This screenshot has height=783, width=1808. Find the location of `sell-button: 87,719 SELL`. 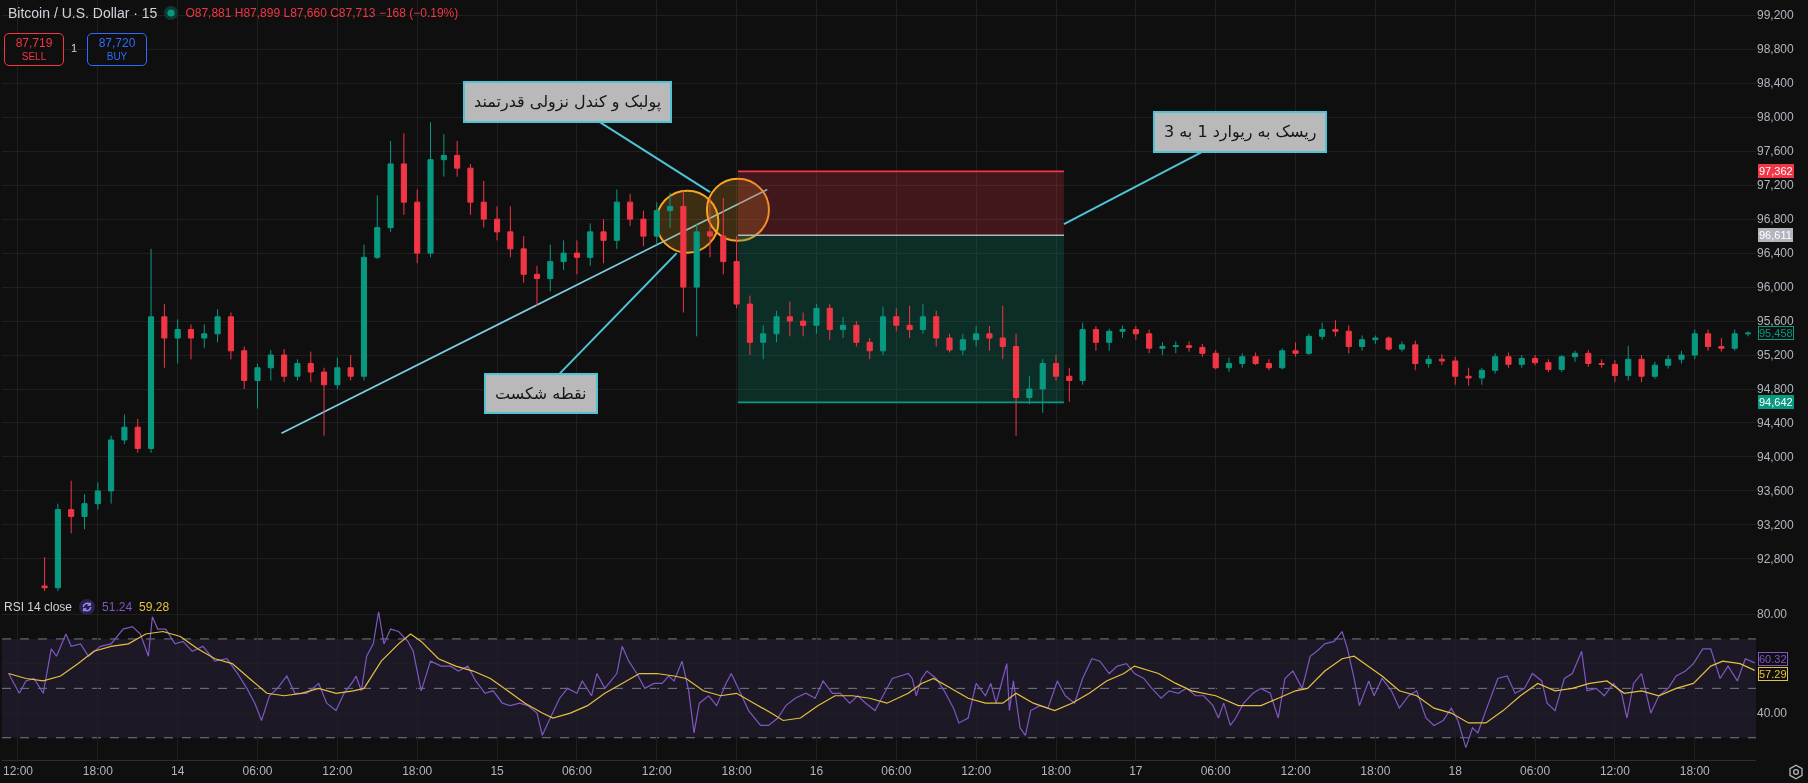

sell-button: 87,719 SELL is located at coordinates (34, 49).